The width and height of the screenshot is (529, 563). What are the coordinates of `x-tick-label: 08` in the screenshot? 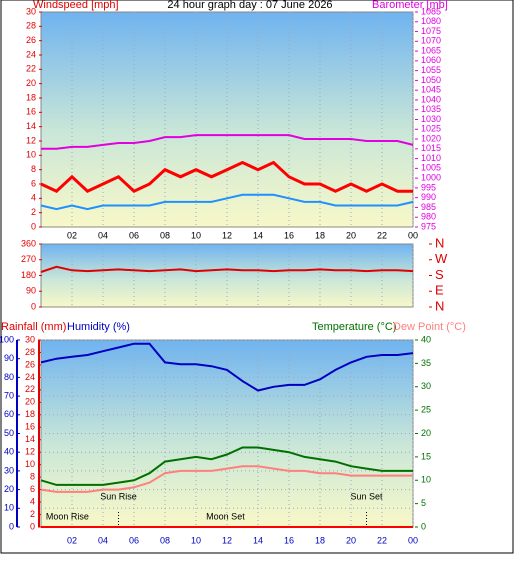 It's located at (165, 235).